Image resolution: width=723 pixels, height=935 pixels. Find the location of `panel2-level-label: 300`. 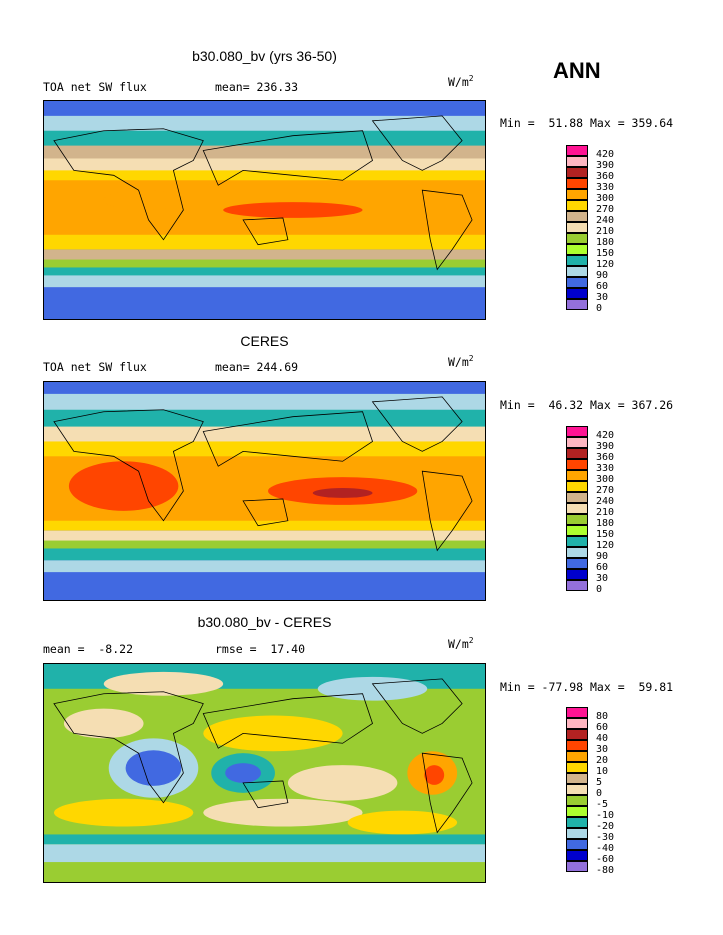

panel2-level-label: 300 is located at coordinates (605, 479).